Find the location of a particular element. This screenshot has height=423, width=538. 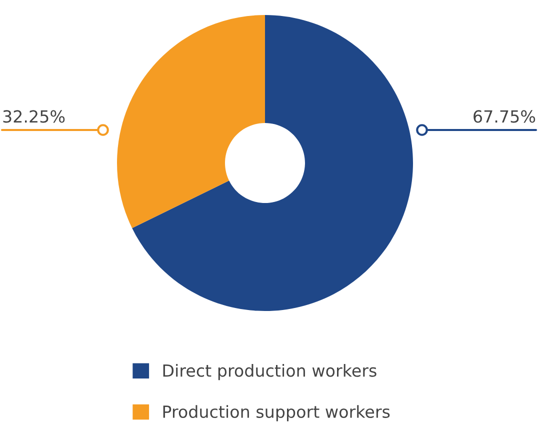

data-label: 32.25% is located at coordinates (34, 116).